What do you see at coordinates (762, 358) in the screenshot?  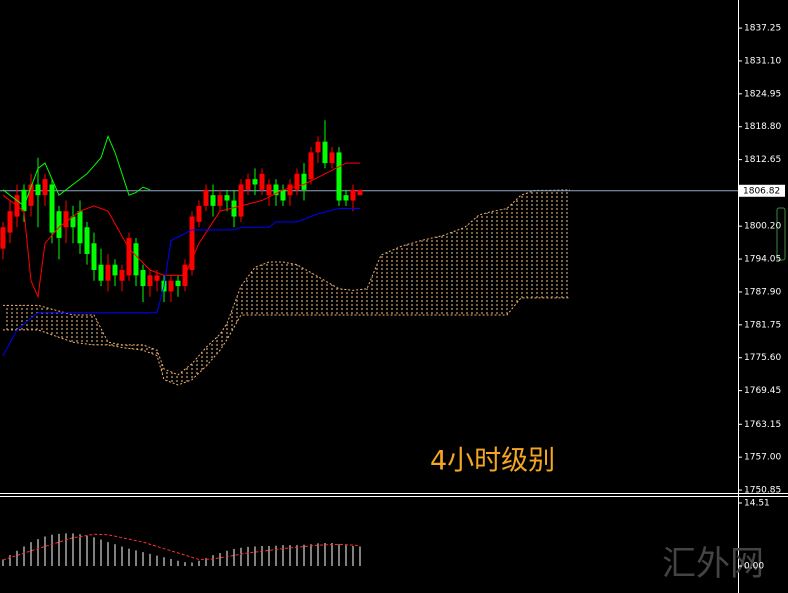 I see `y-tick-label: 1775.60` at bounding box center [762, 358].